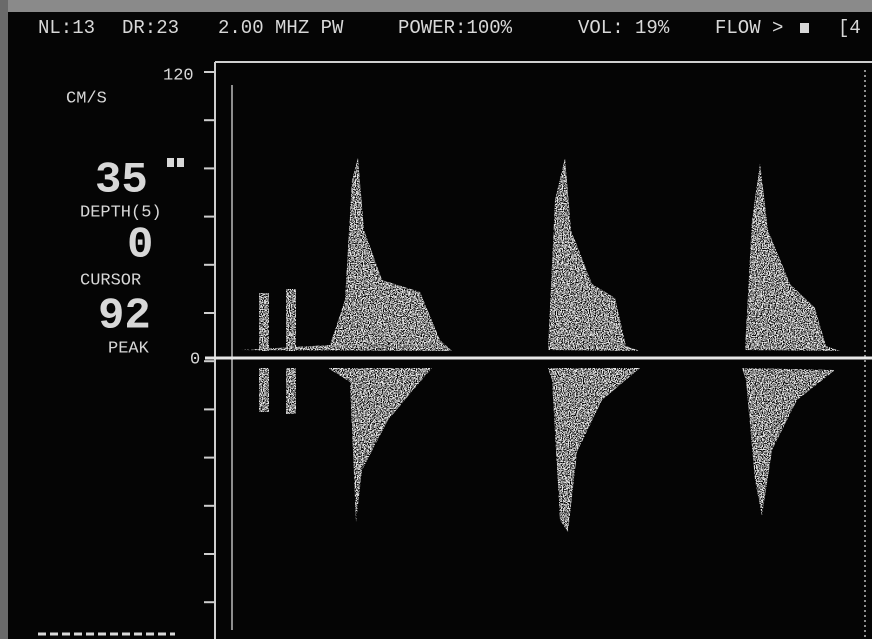 The height and width of the screenshot is (639, 872). Describe the element at coordinates (804, 28) in the screenshot. I see `flow-indicator` at that location.